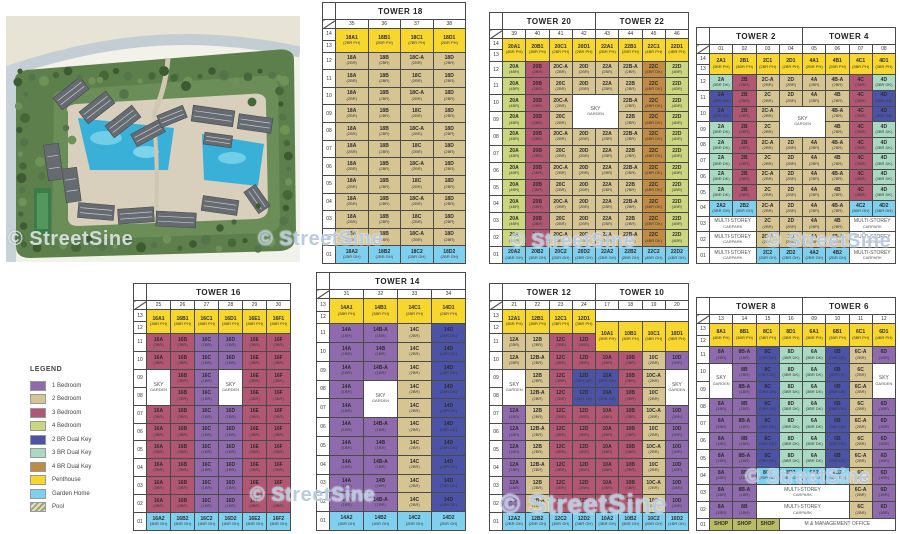 Image resolution: width=900 pixels, height=534 pixels. Describe the element at coordinates (329, 131) in the screenshot. I see `floor-label: 08` at that location.